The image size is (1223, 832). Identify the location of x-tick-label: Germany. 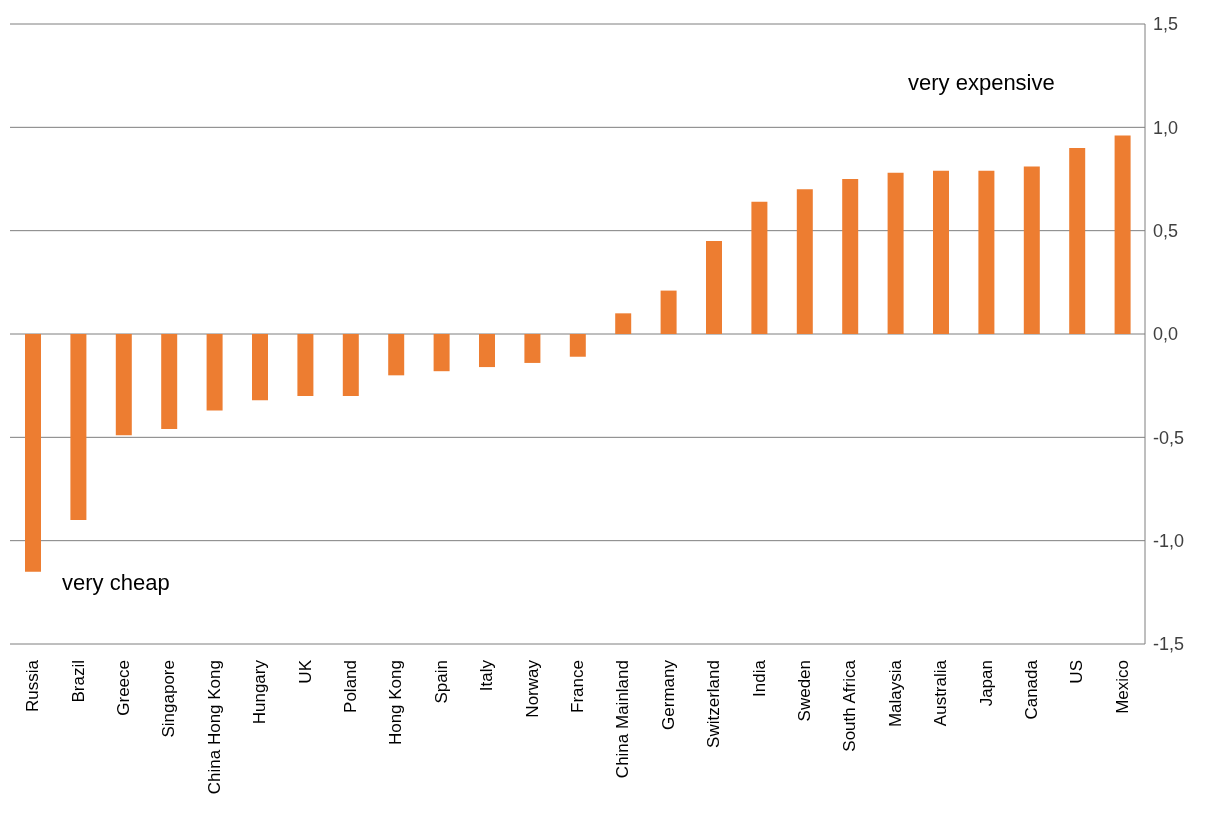
(668, 694).